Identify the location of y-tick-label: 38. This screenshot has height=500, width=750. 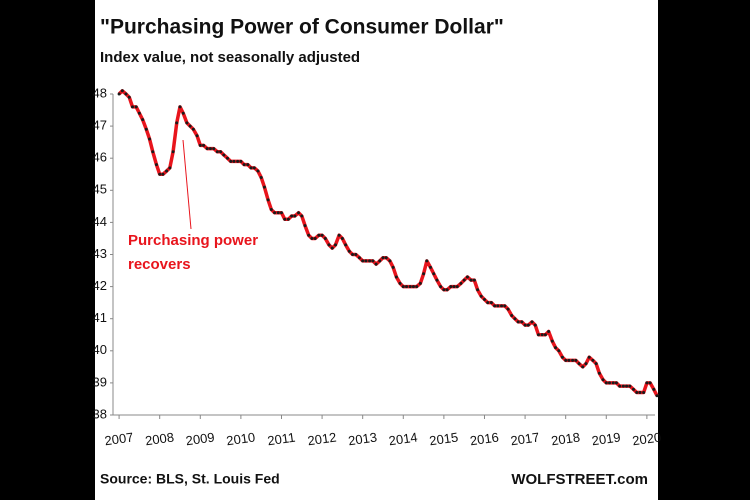
(100, 413).